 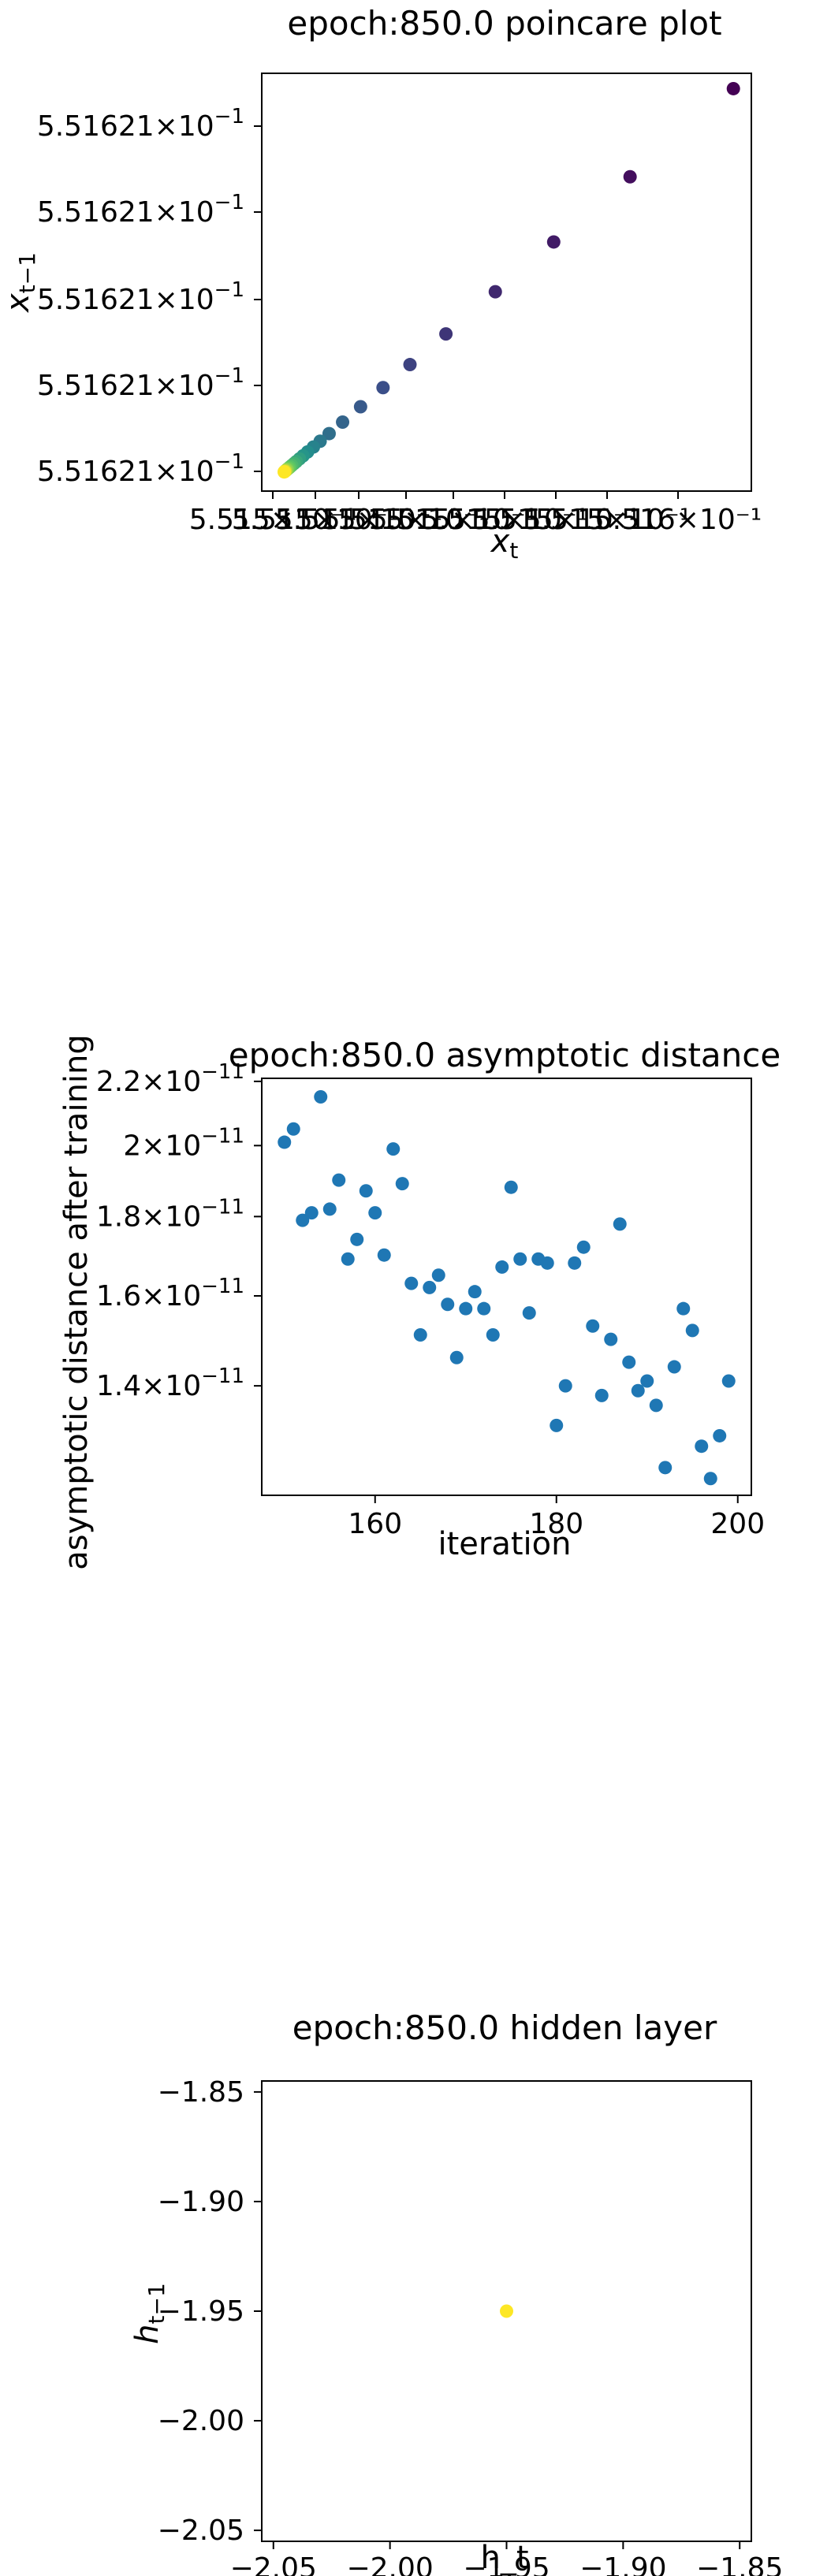 What do you see at coordinates (556, 1517) in the screenshot?
I see `x-axis: 160 180 200` at bounding box center [556, 1517].